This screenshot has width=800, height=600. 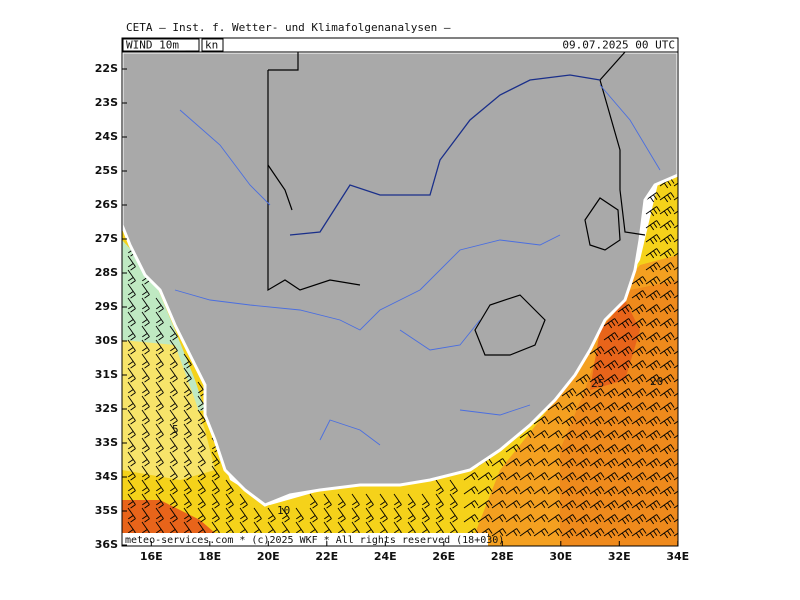 What do you see at coordinates (443, 556) in the screenshot?
I see `lon-label: 26E` at bounding box center [443, 556].